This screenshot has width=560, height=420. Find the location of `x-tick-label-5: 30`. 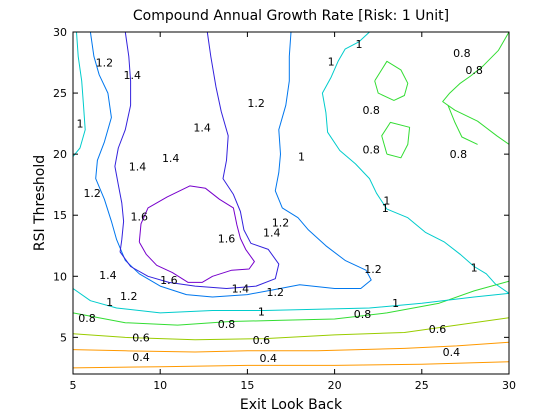

x-tick-label-5: 30 is located at coordinates (509, 385).